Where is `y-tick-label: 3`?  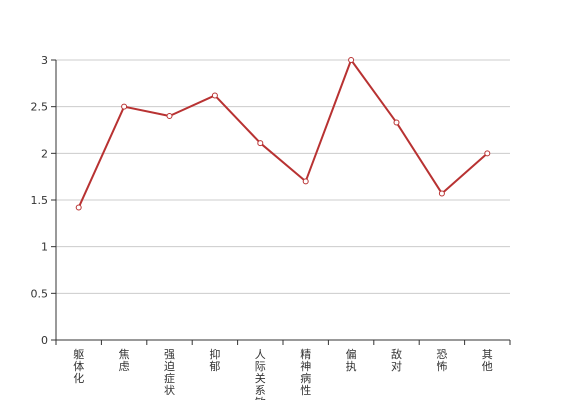
y-tick-label: 3 is located at coordinates (44, 60).